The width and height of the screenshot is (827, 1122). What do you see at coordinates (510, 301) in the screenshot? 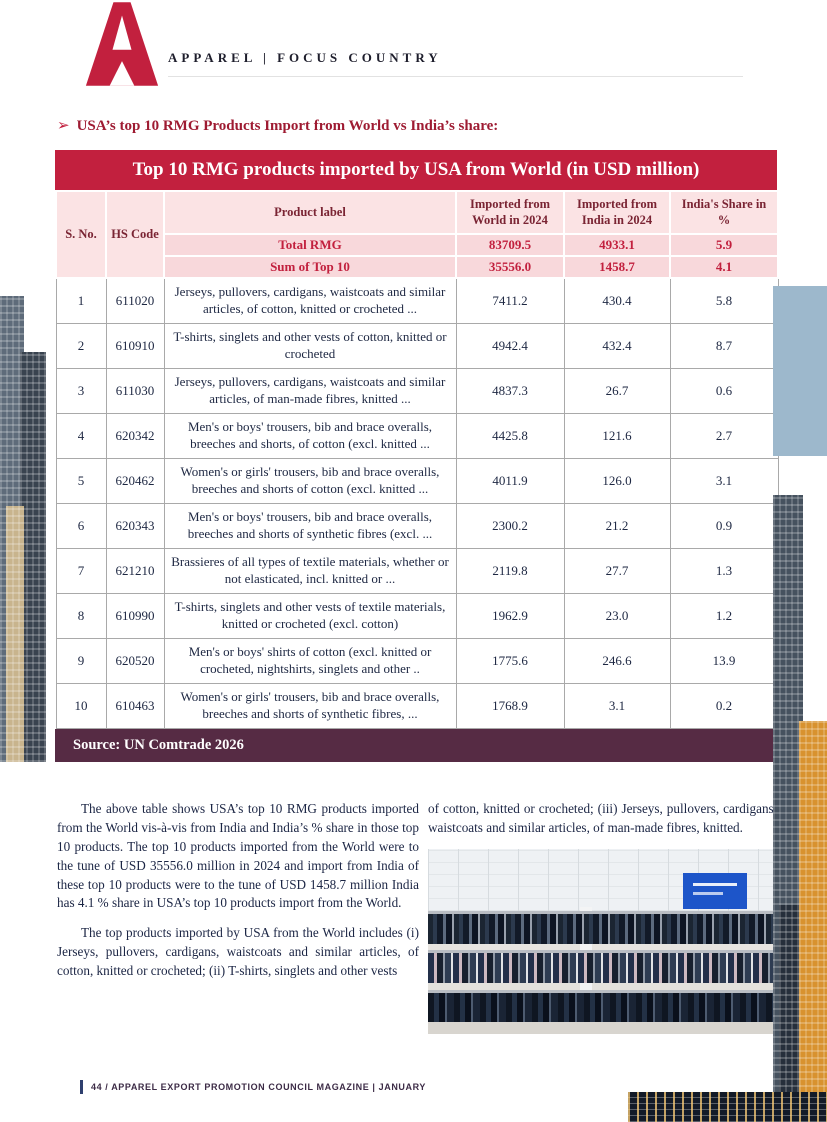
I see `cell: 7411.2` at bounding box center [510, 301].